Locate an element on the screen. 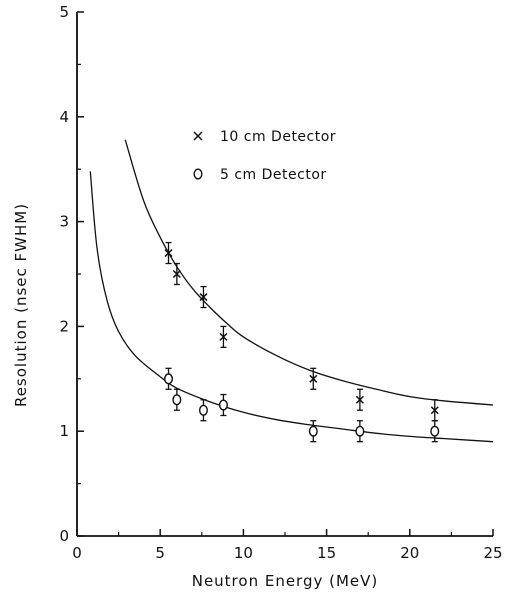  legend-label: 5 cm Detector is located at coordinates (273, 175).